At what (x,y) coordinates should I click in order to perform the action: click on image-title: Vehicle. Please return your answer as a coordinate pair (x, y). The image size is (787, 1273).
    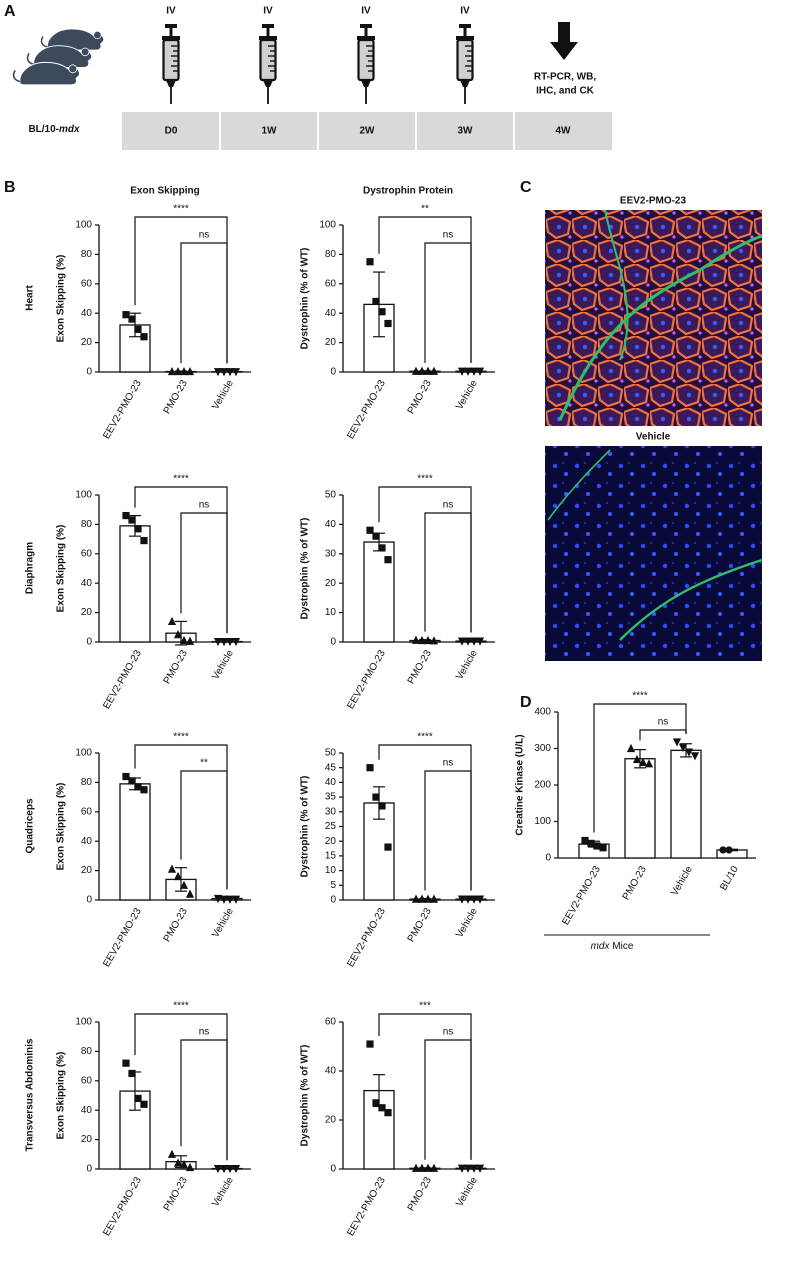
    Looking at the image, I should click on (653, 437).